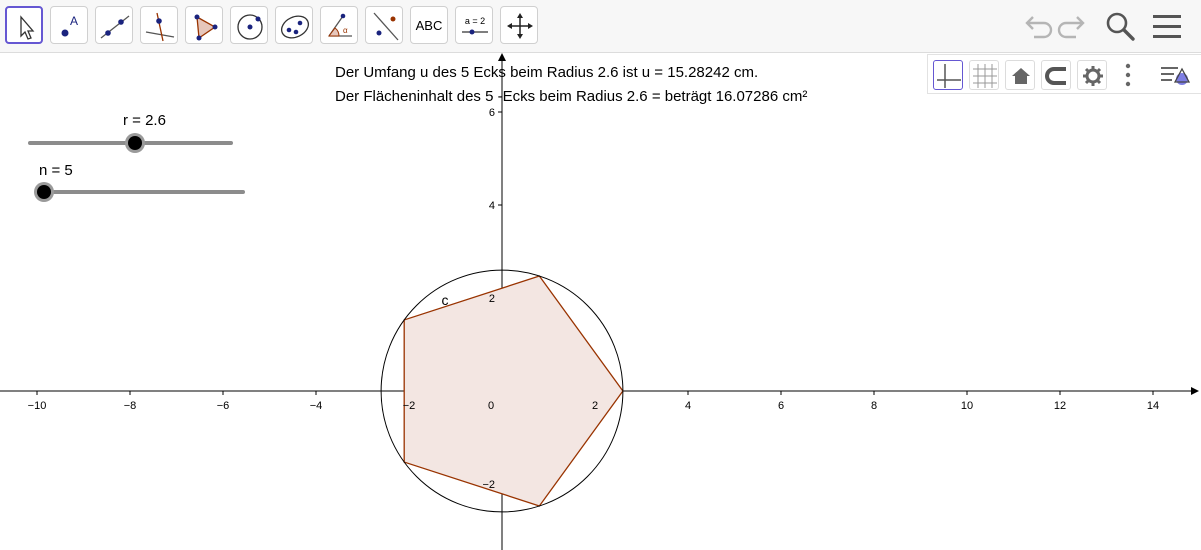  What do you see at coordinates (1120, 26) in the screenshot?
I see `search-icon` at bounding box center [1120, 26].